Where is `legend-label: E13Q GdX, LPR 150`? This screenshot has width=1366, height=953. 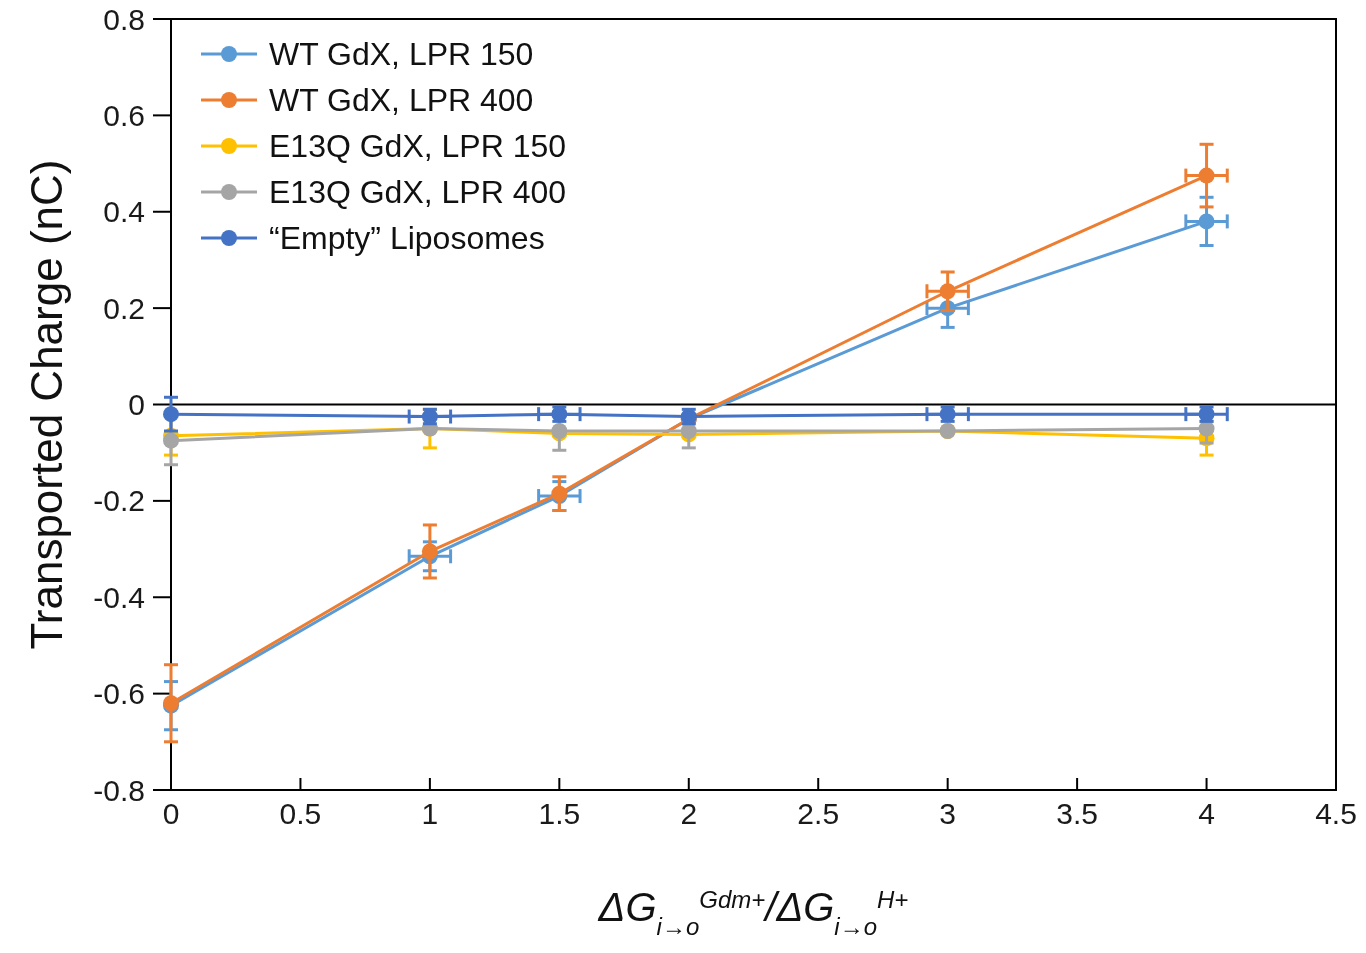 legend-label: E13Q GdX, LPR 150 is located at coordinates (418, 146).